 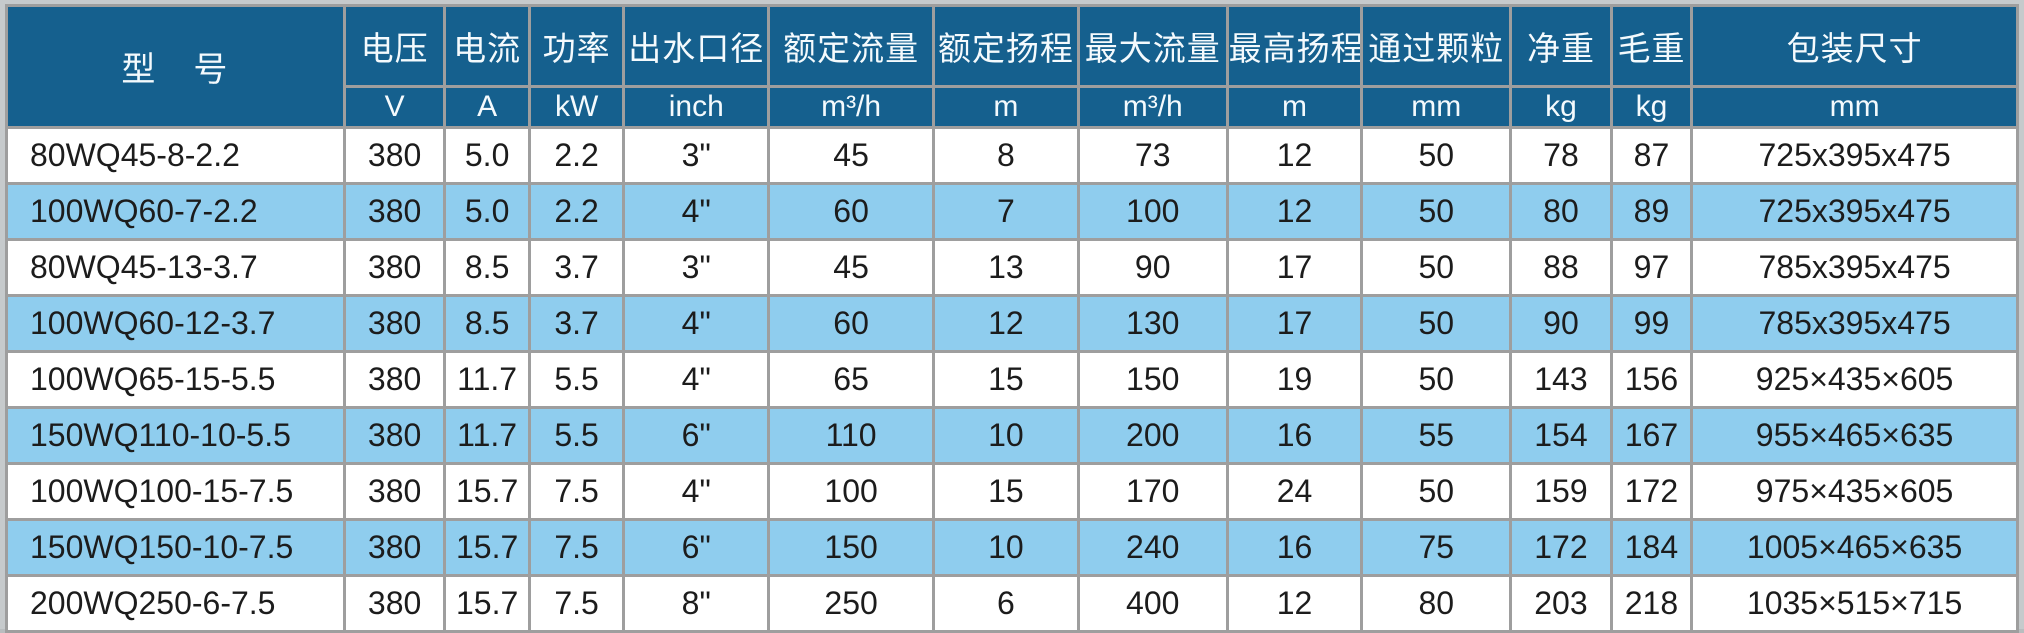 I want to click on column-header: 毛重, so click(x=1651, y=46).